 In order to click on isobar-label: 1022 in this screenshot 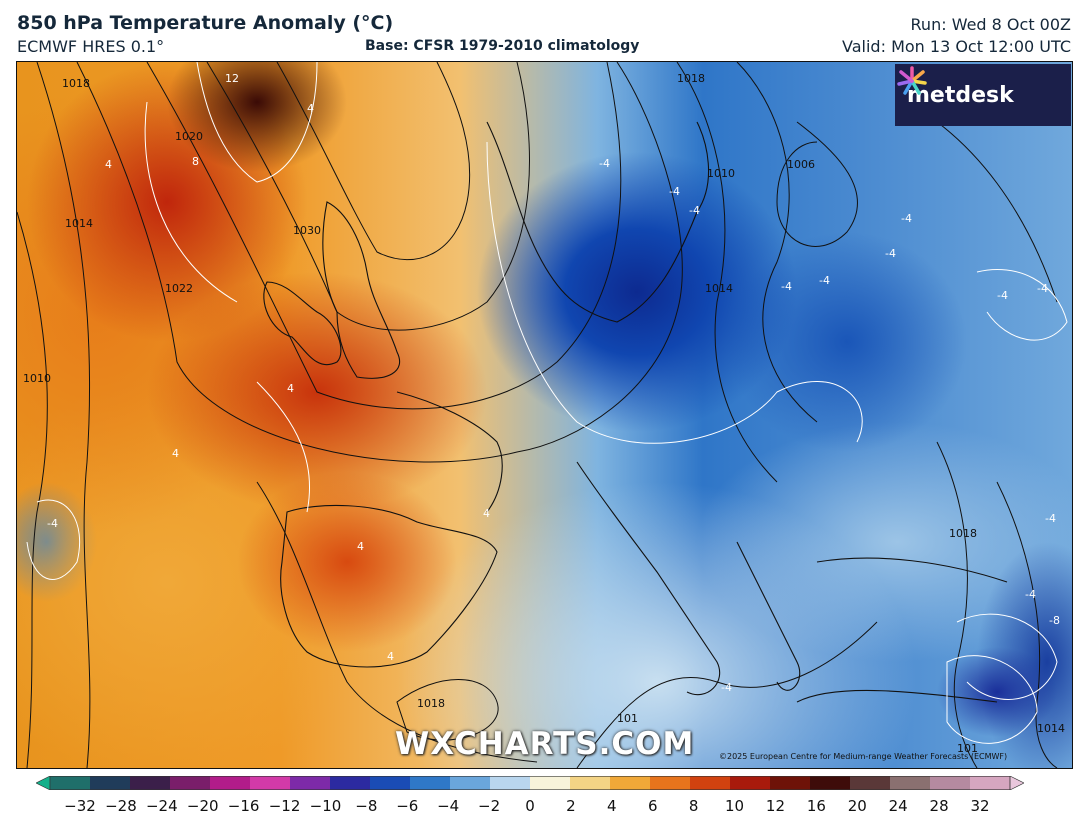, I will do `click(179, 288)`.